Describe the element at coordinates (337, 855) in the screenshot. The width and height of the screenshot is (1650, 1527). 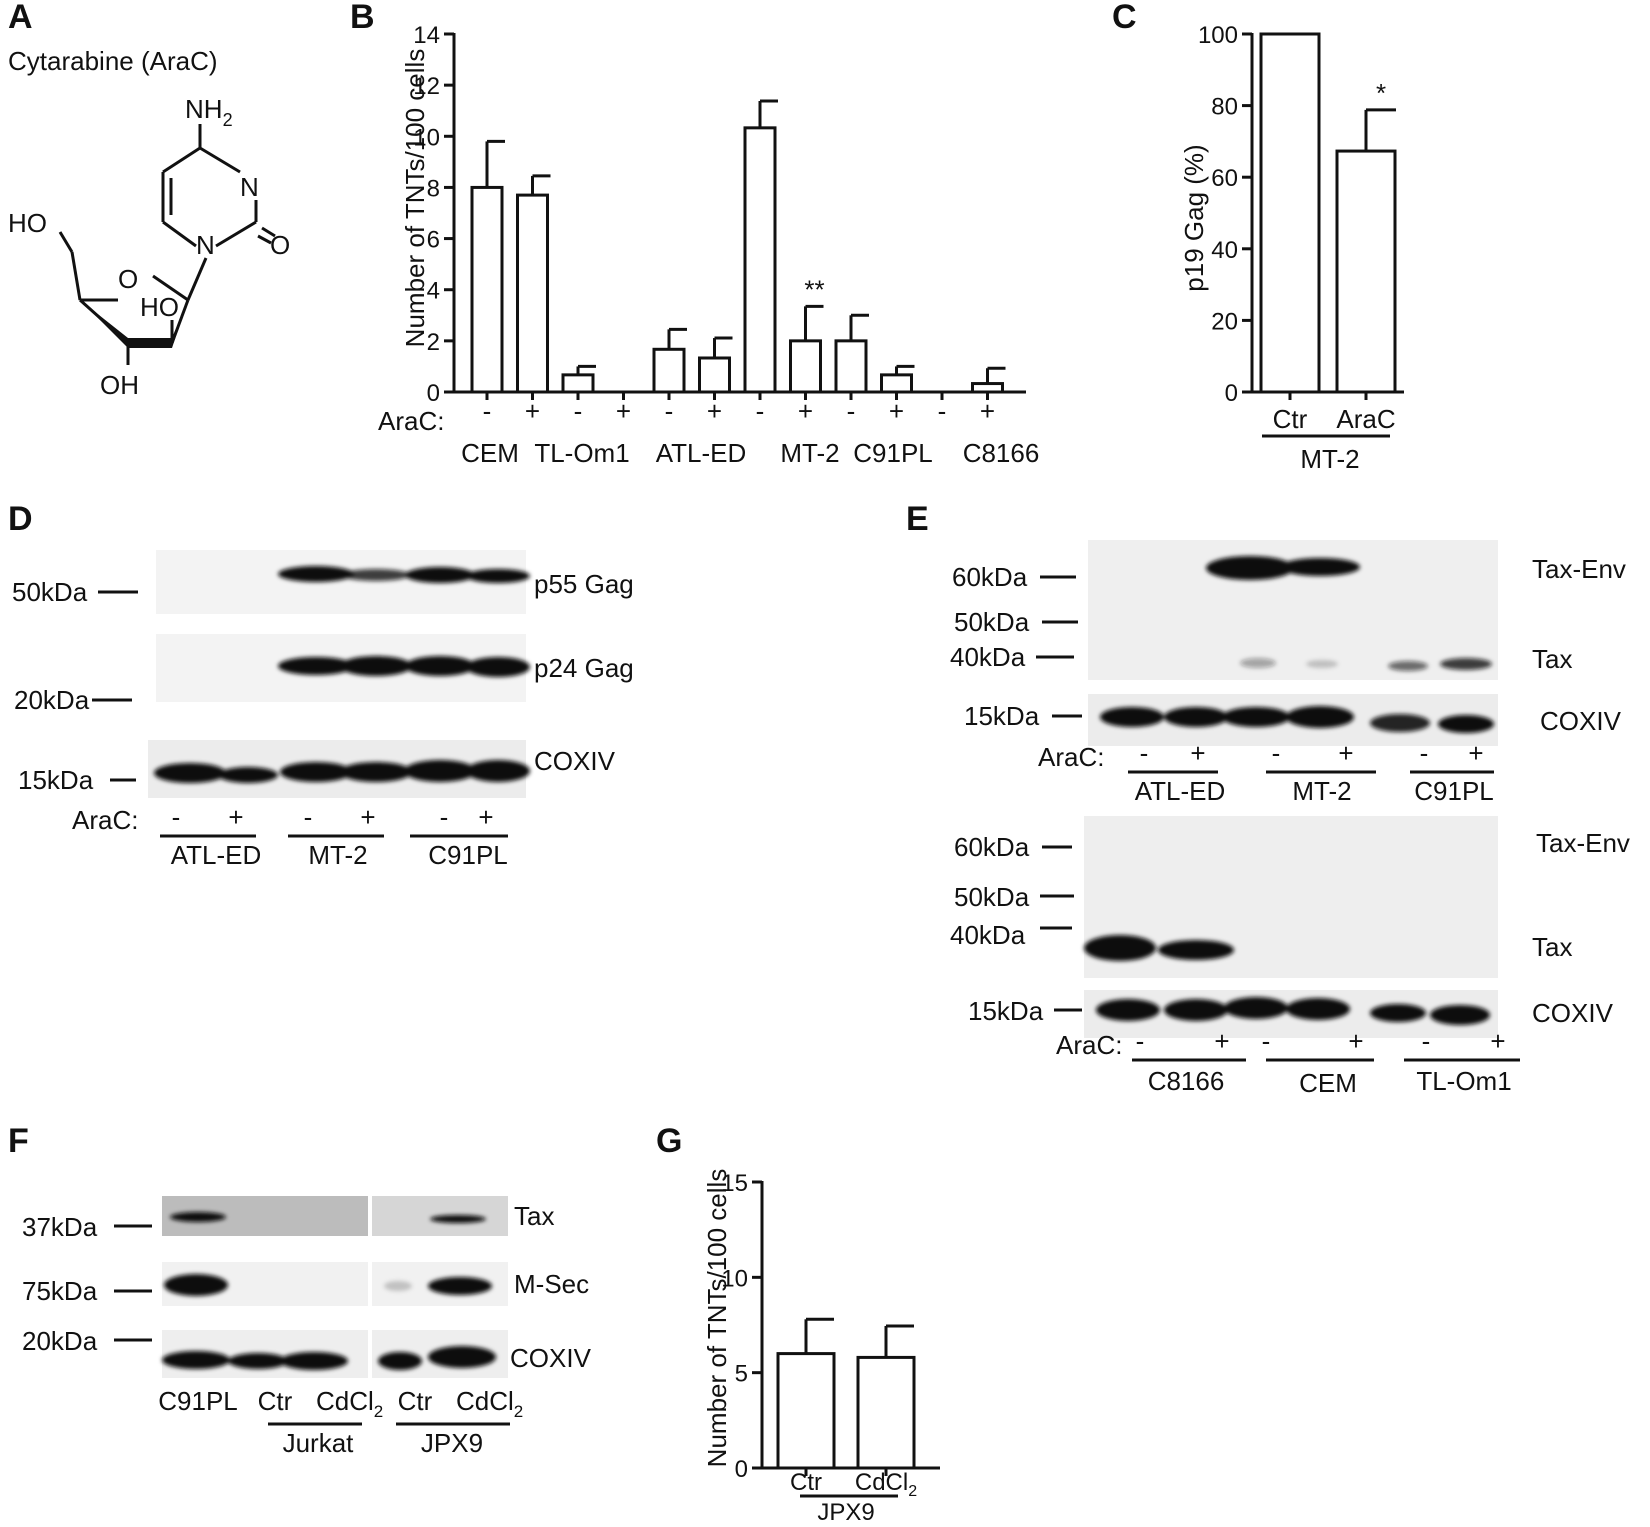
I see `panel-d-group-mt2: MT-2` at that location.